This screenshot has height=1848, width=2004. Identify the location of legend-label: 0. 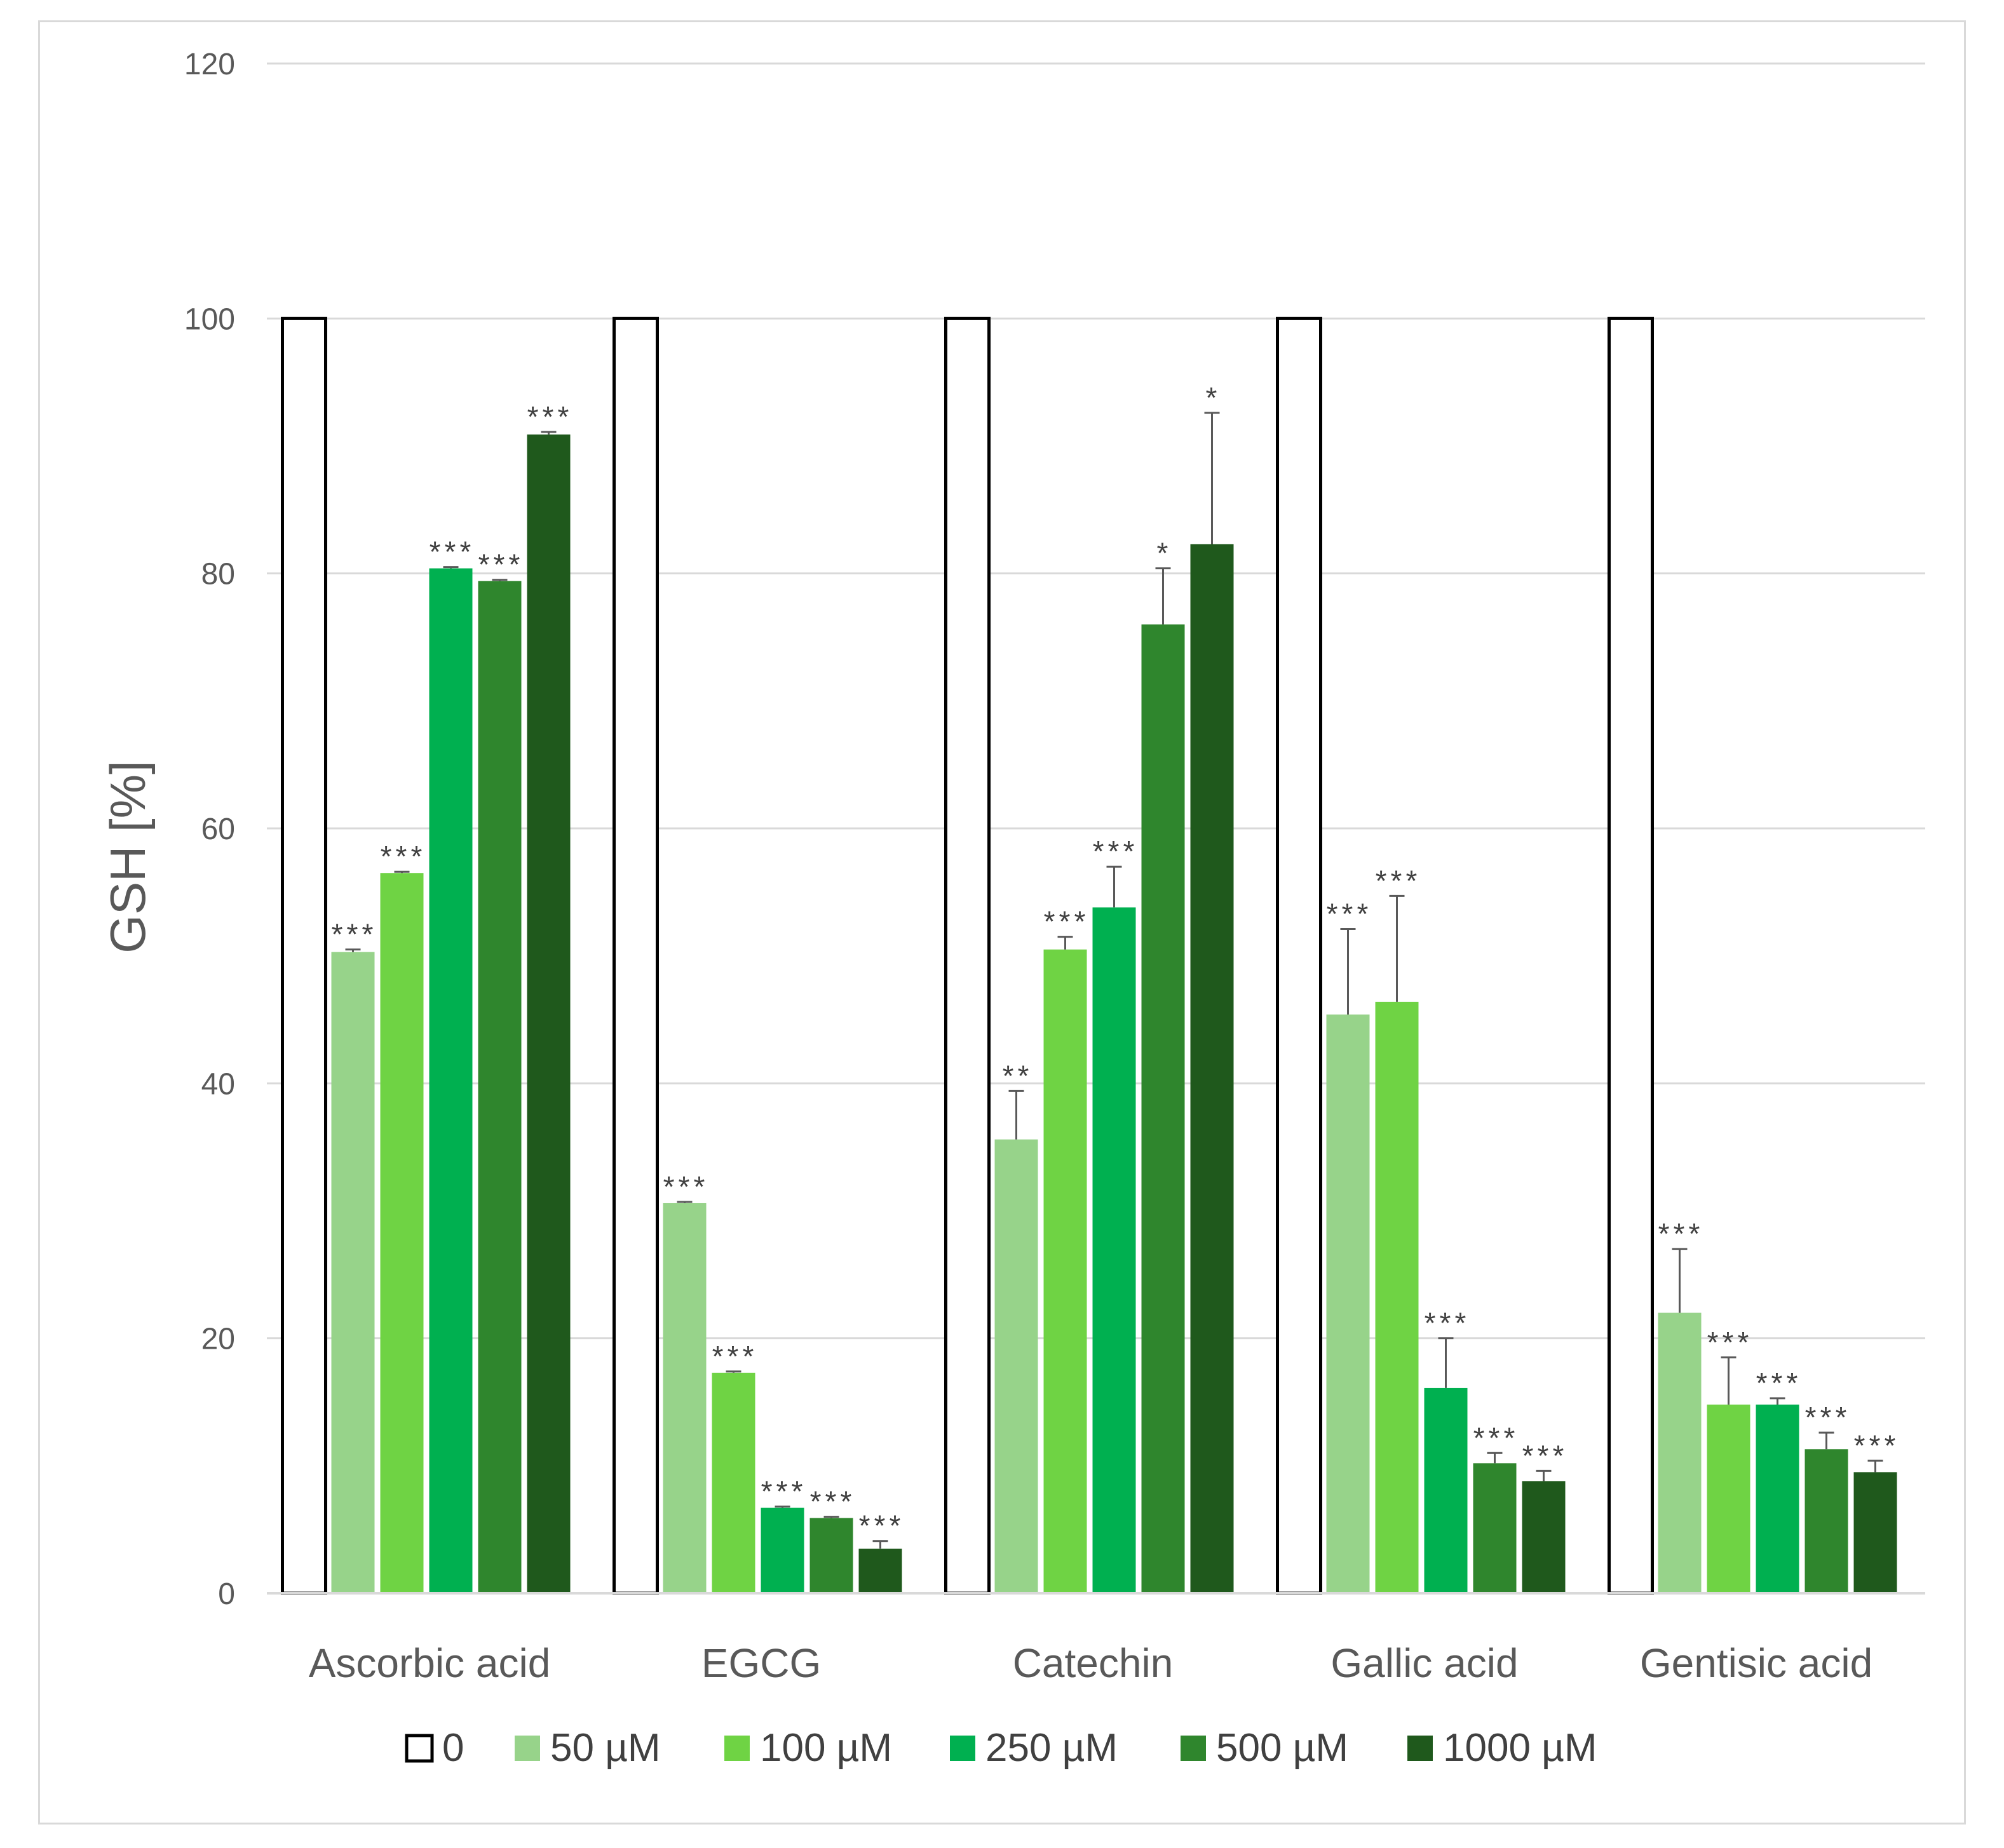
(453, 1748).